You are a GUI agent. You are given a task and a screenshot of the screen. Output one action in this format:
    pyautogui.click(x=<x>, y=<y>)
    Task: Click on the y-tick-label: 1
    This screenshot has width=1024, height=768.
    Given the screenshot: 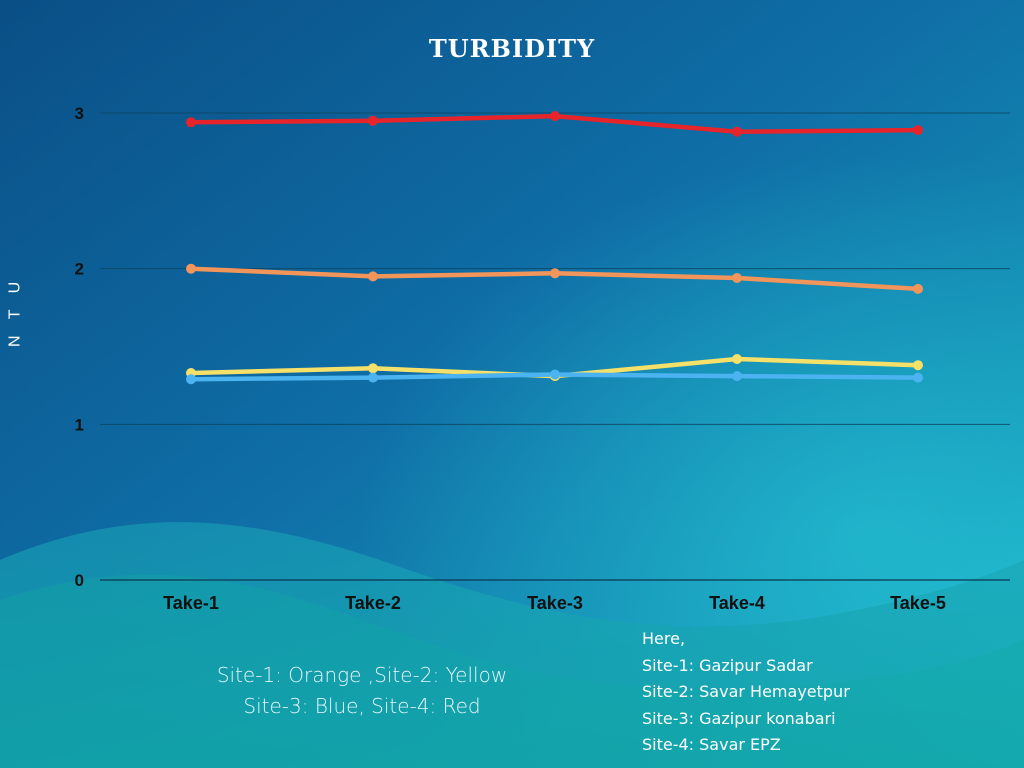 What is the action you would take?
    pyautogui.click(x=79, y=424)
    